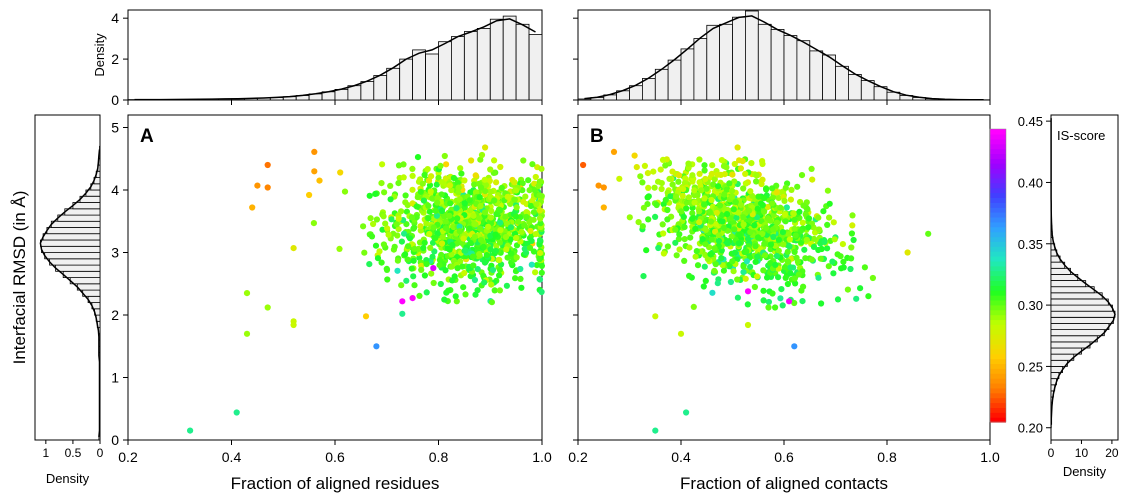  What do you see at coordinates (1082, 453) in the screenshot?
I see `right-hist-x-tick-label: 10` at bounding box center [1082, 453].